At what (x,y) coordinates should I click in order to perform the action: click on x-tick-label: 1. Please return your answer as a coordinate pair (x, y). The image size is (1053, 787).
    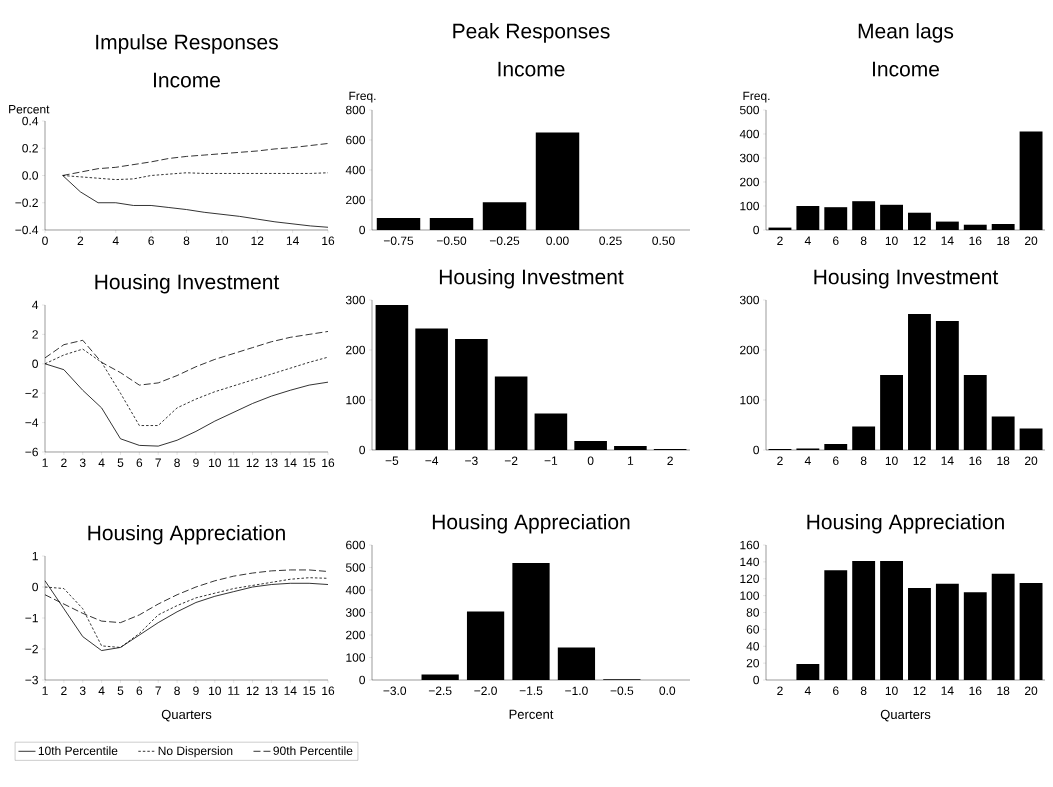
    Looking at the image, I should click on (45, 462).